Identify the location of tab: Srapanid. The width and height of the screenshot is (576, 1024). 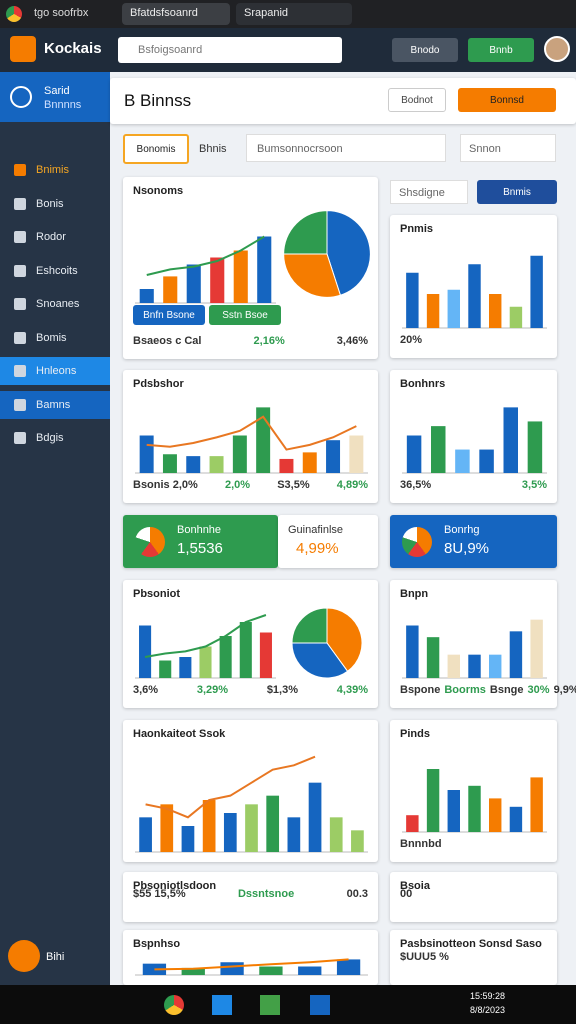
(294, 14).